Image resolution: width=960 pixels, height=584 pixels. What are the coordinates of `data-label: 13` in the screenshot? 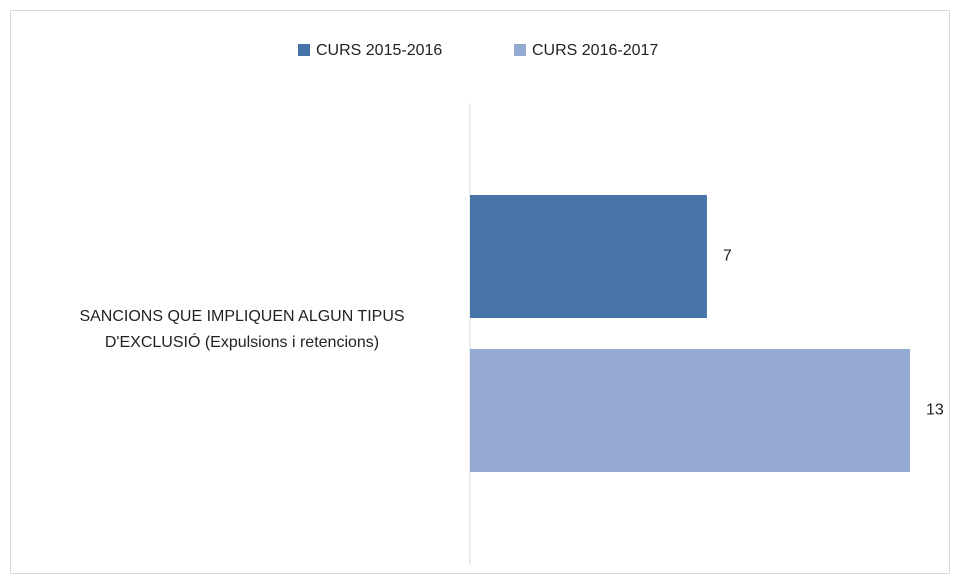 It's located at (935, 410).